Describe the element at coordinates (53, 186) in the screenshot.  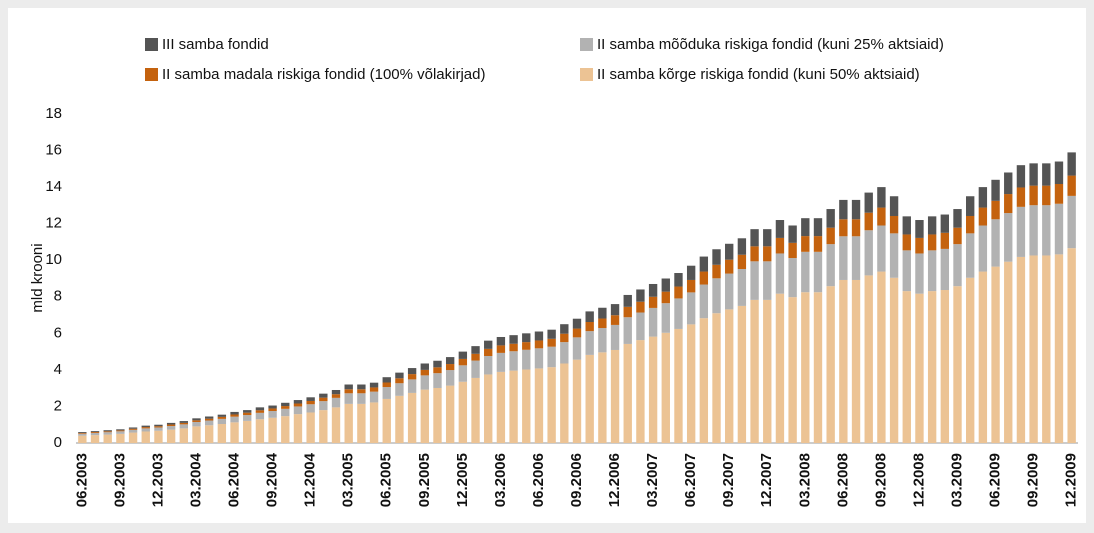
I see `y-tick-label: 14` at that location.